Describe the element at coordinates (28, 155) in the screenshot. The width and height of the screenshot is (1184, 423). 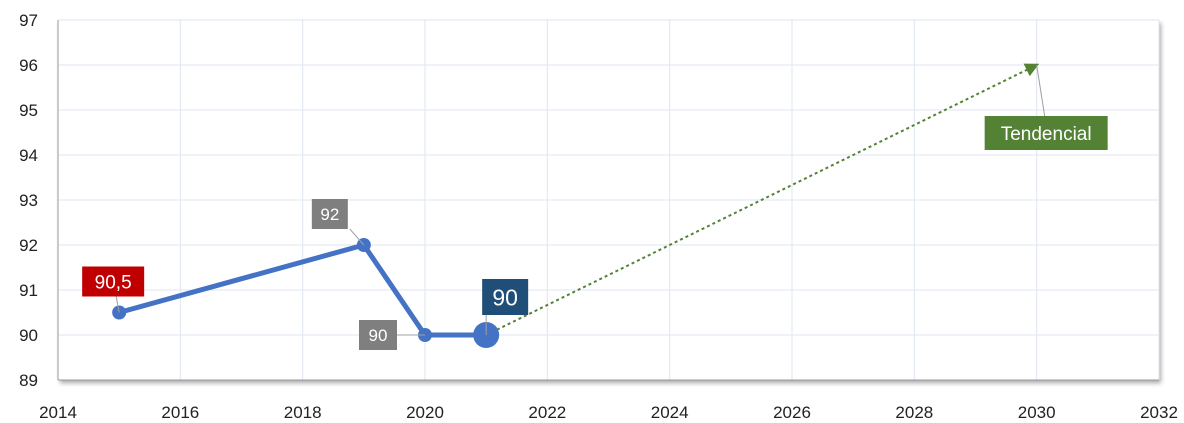
I see `y-tick-label: 94` at that location.